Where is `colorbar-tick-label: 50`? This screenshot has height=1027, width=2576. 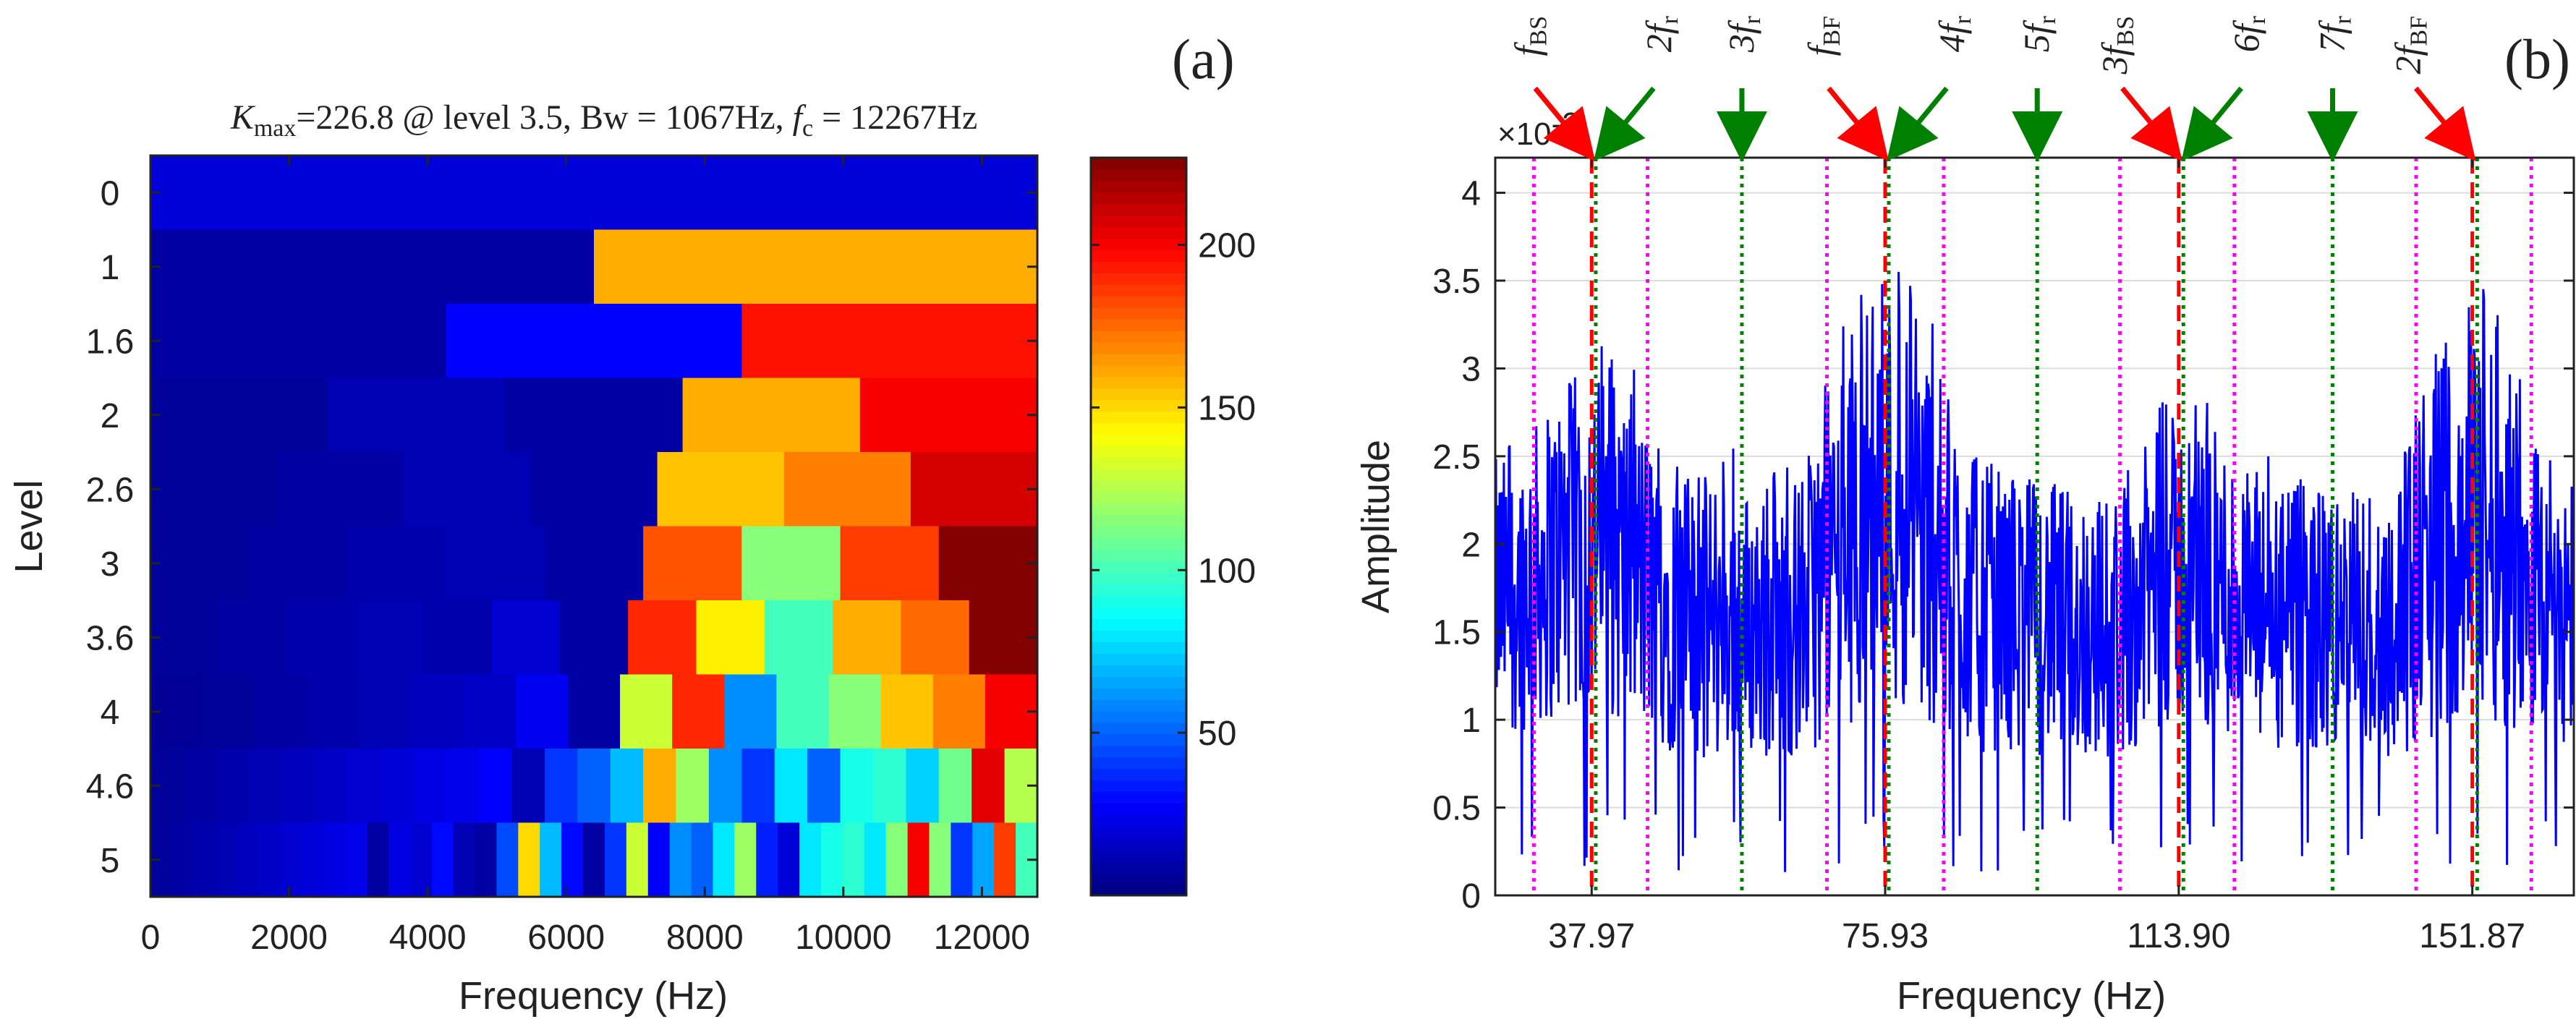 colorbar-tick-label: 50 is located at coordinates (1217, 734).